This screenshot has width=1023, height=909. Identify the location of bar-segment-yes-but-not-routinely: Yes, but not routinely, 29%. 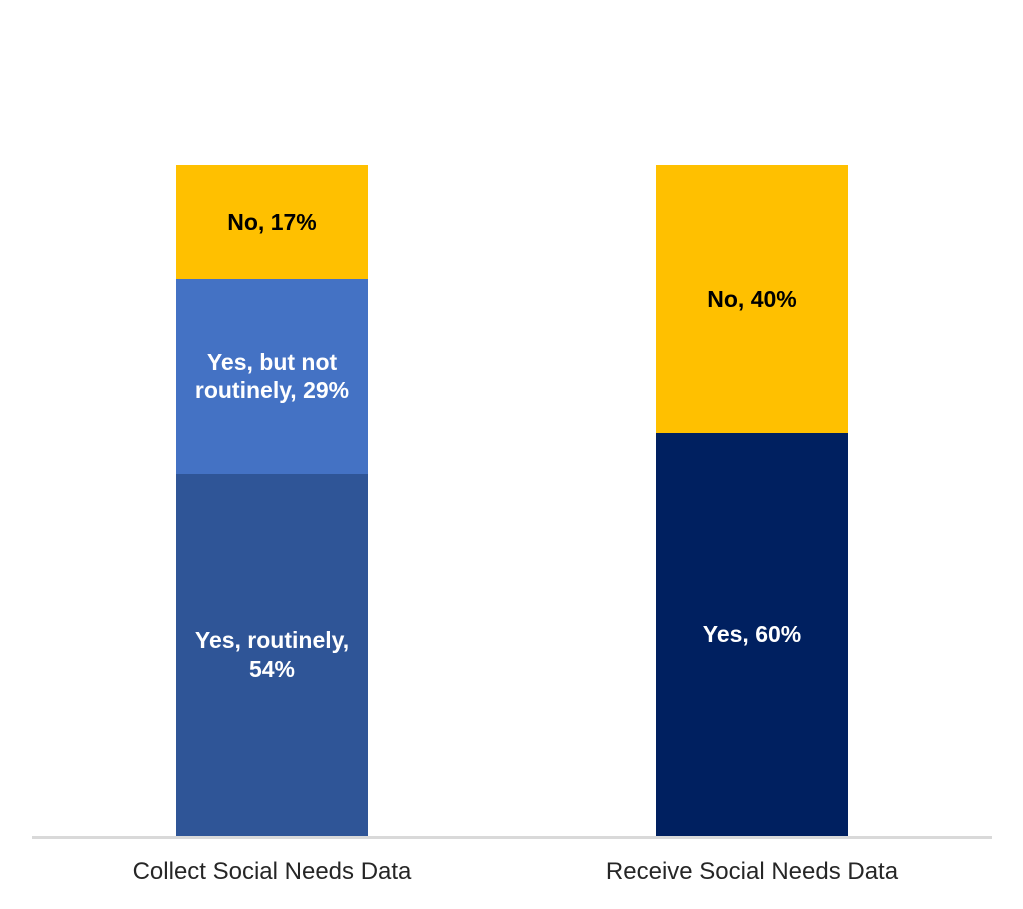
(272, 376).